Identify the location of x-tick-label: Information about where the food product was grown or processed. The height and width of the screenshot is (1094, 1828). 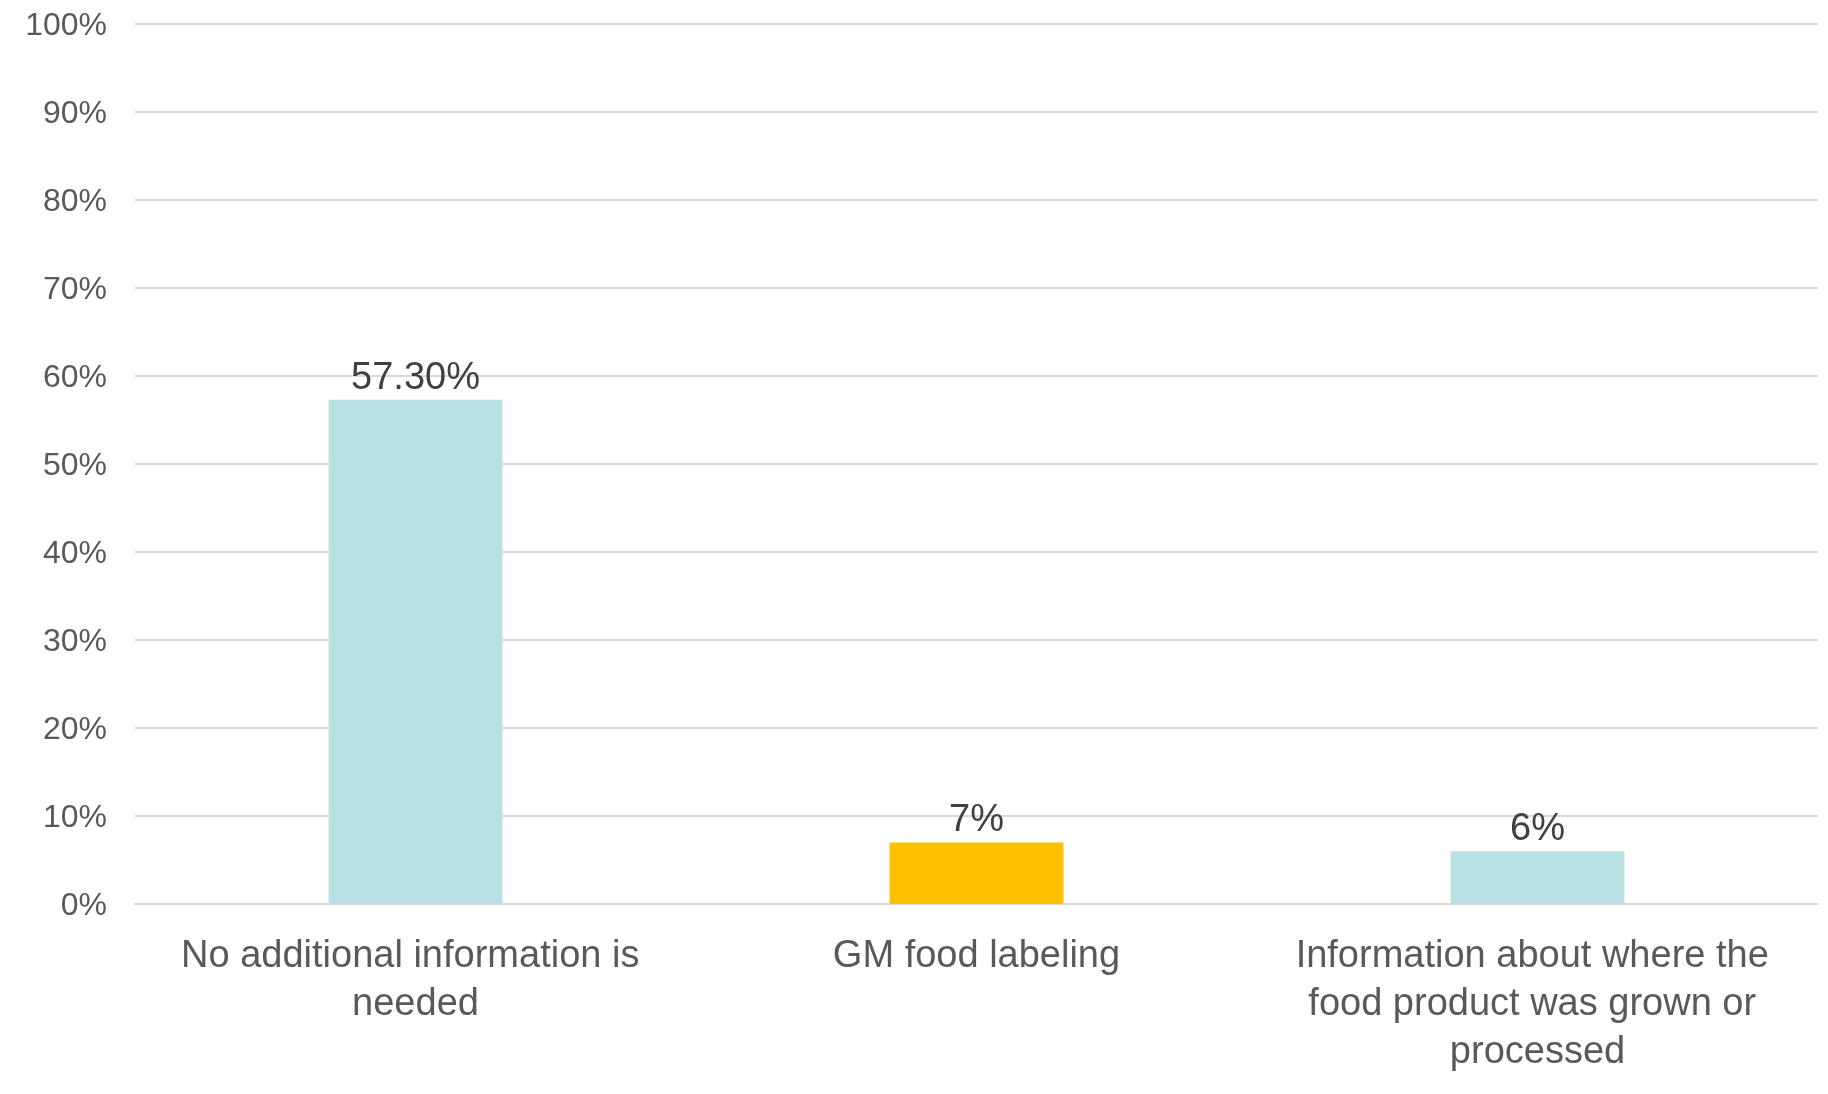
(1537, 1002).